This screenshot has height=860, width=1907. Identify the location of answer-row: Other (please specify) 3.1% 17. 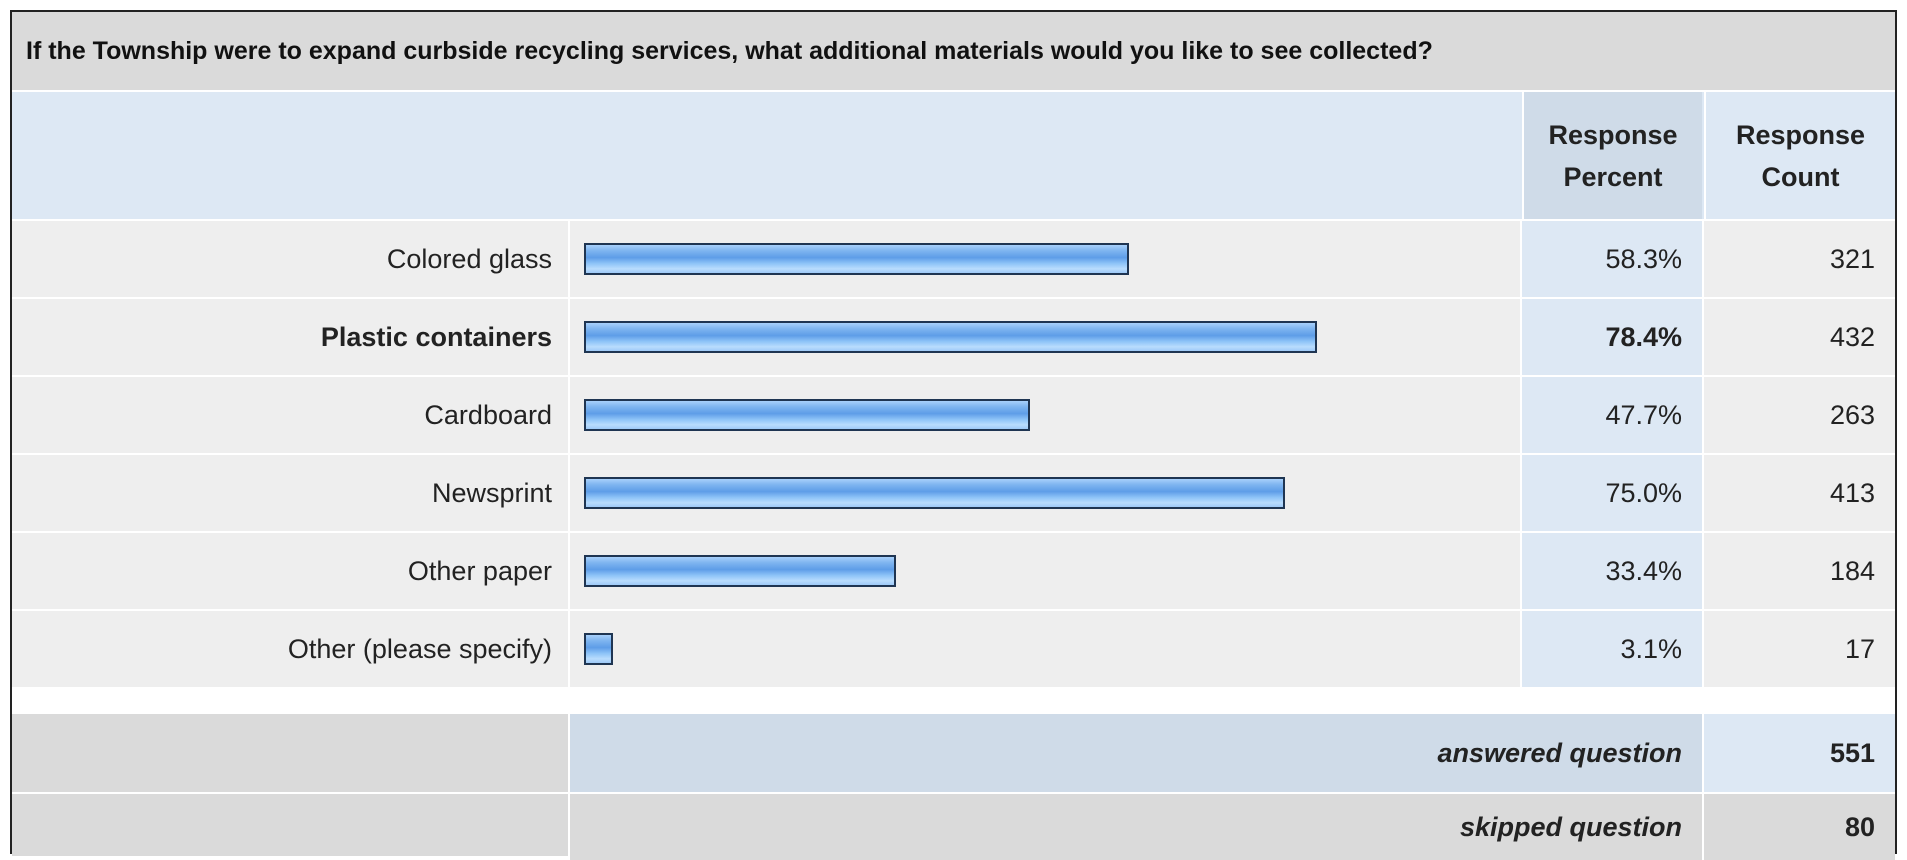
(953, 648).